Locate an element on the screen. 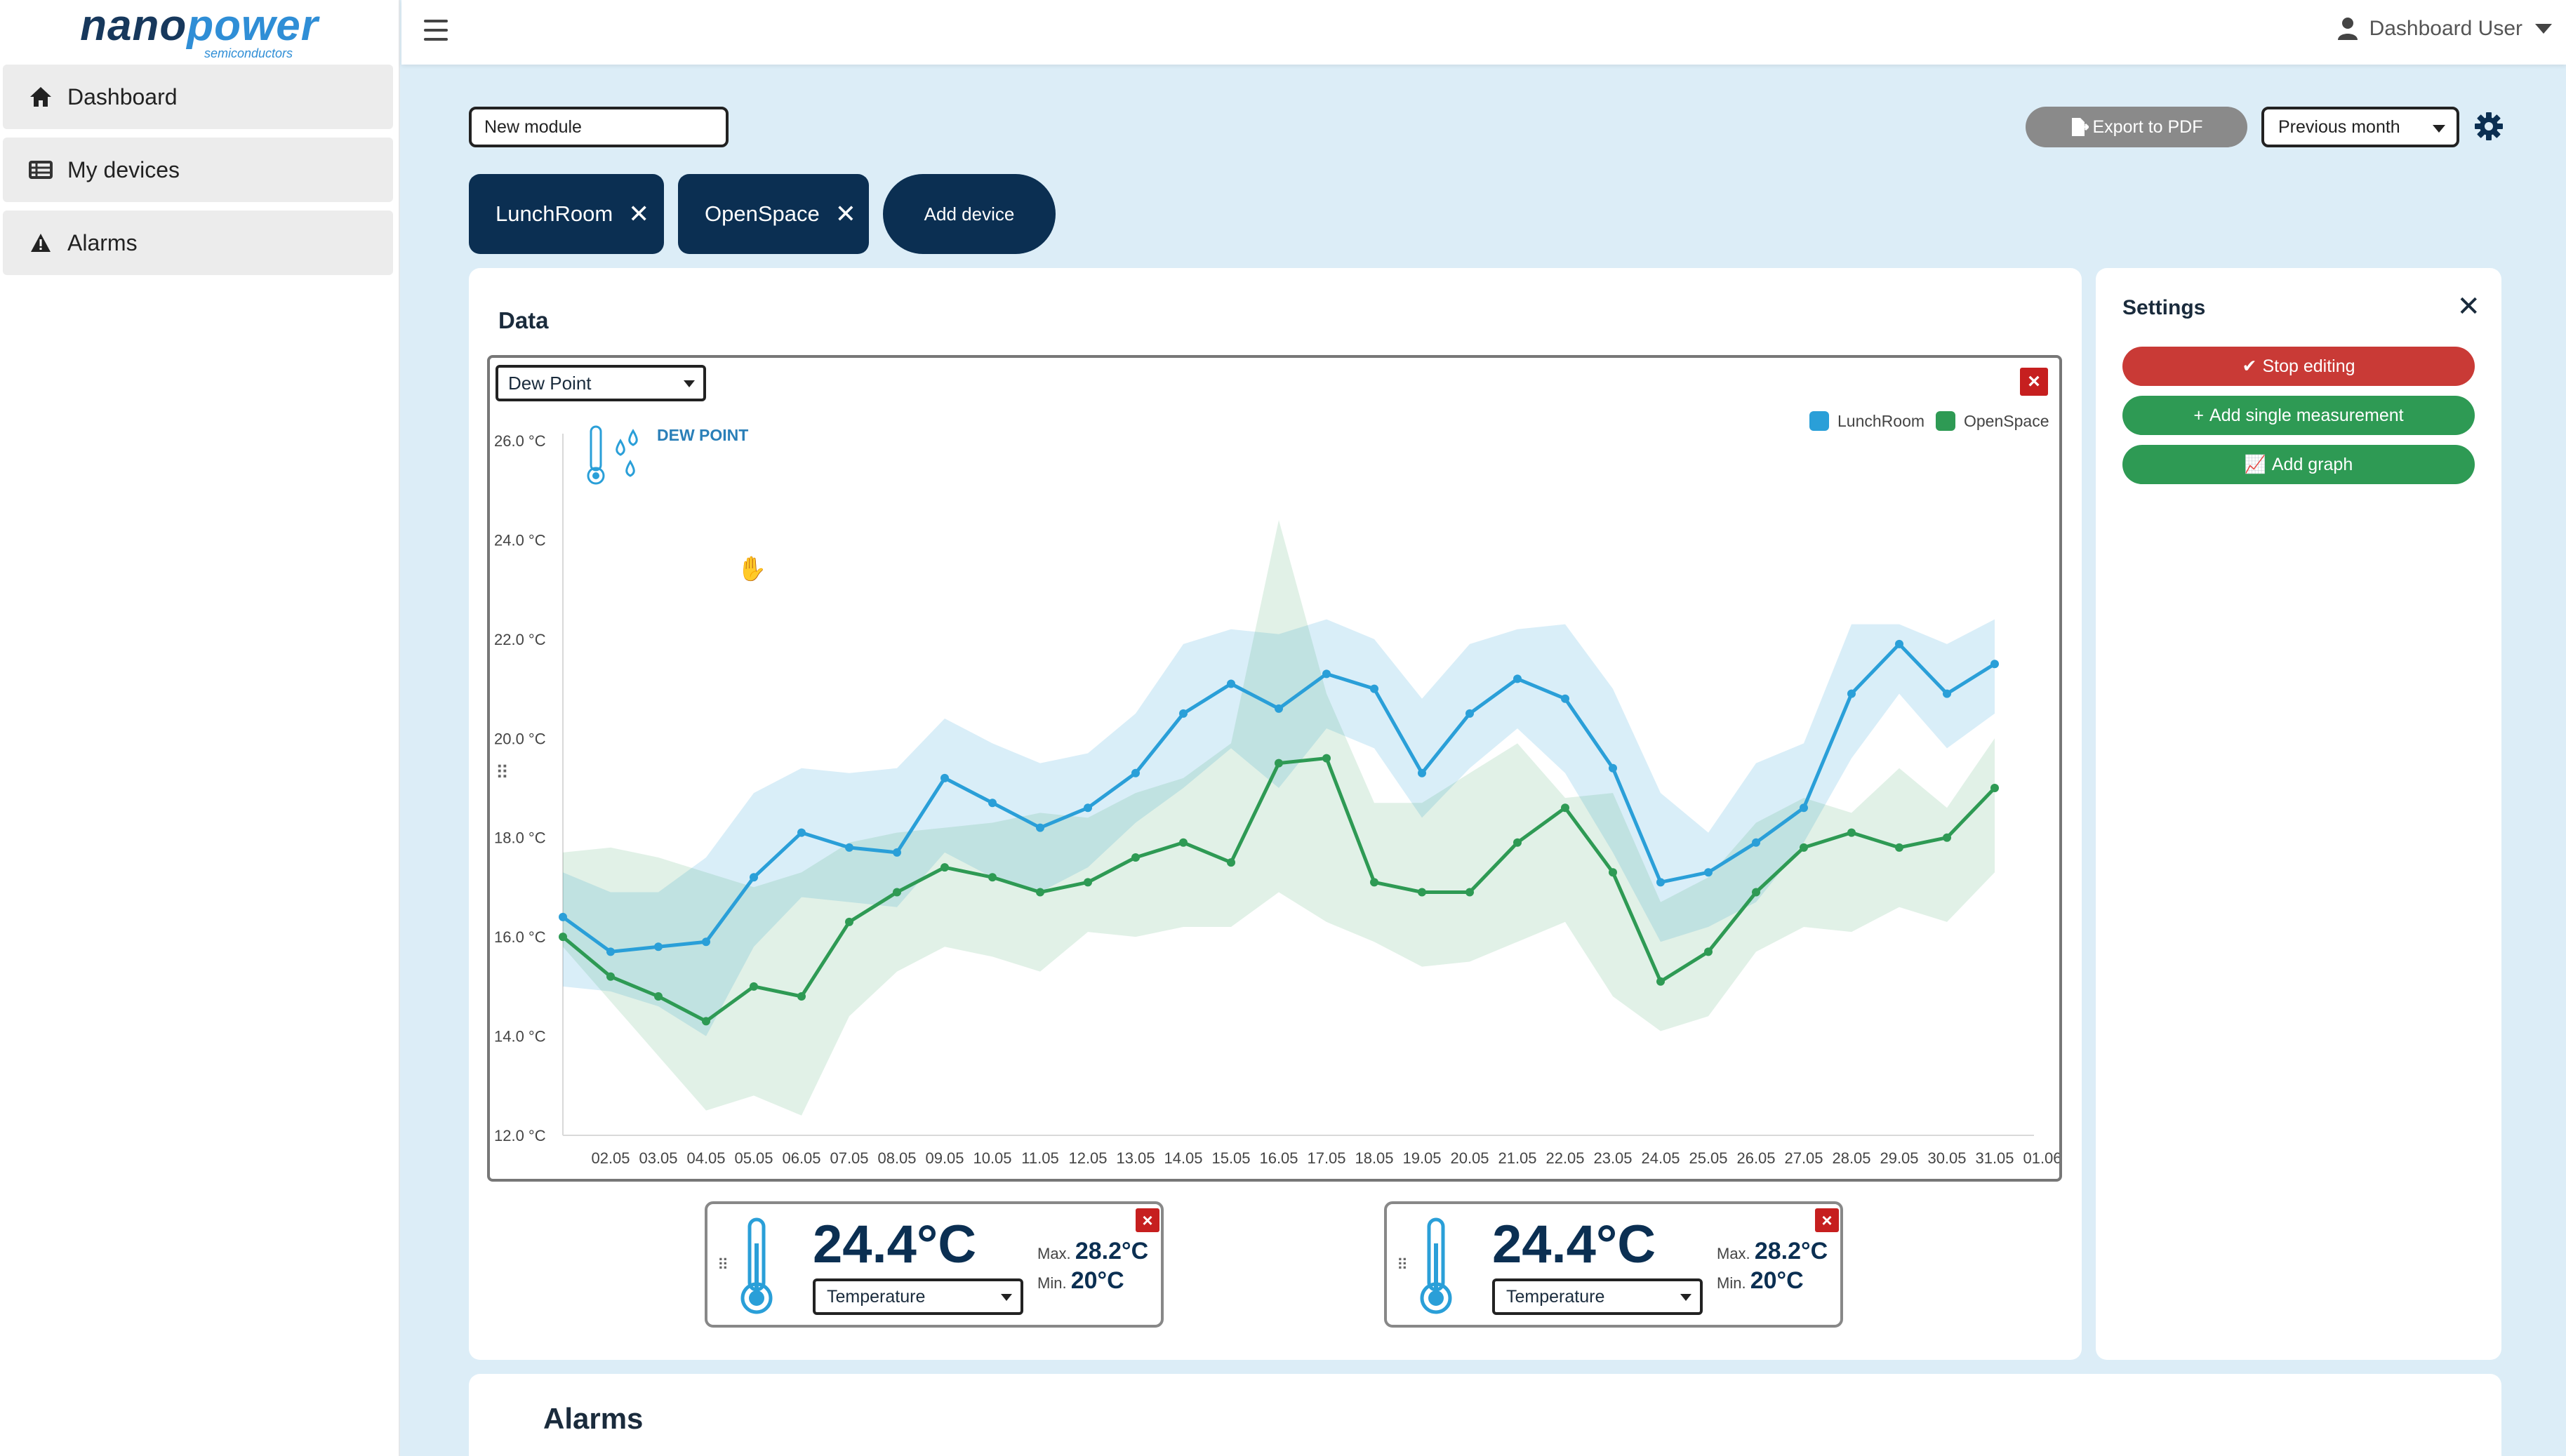  x-tick-label: 02.05 is located at coordinates (610, 1158).